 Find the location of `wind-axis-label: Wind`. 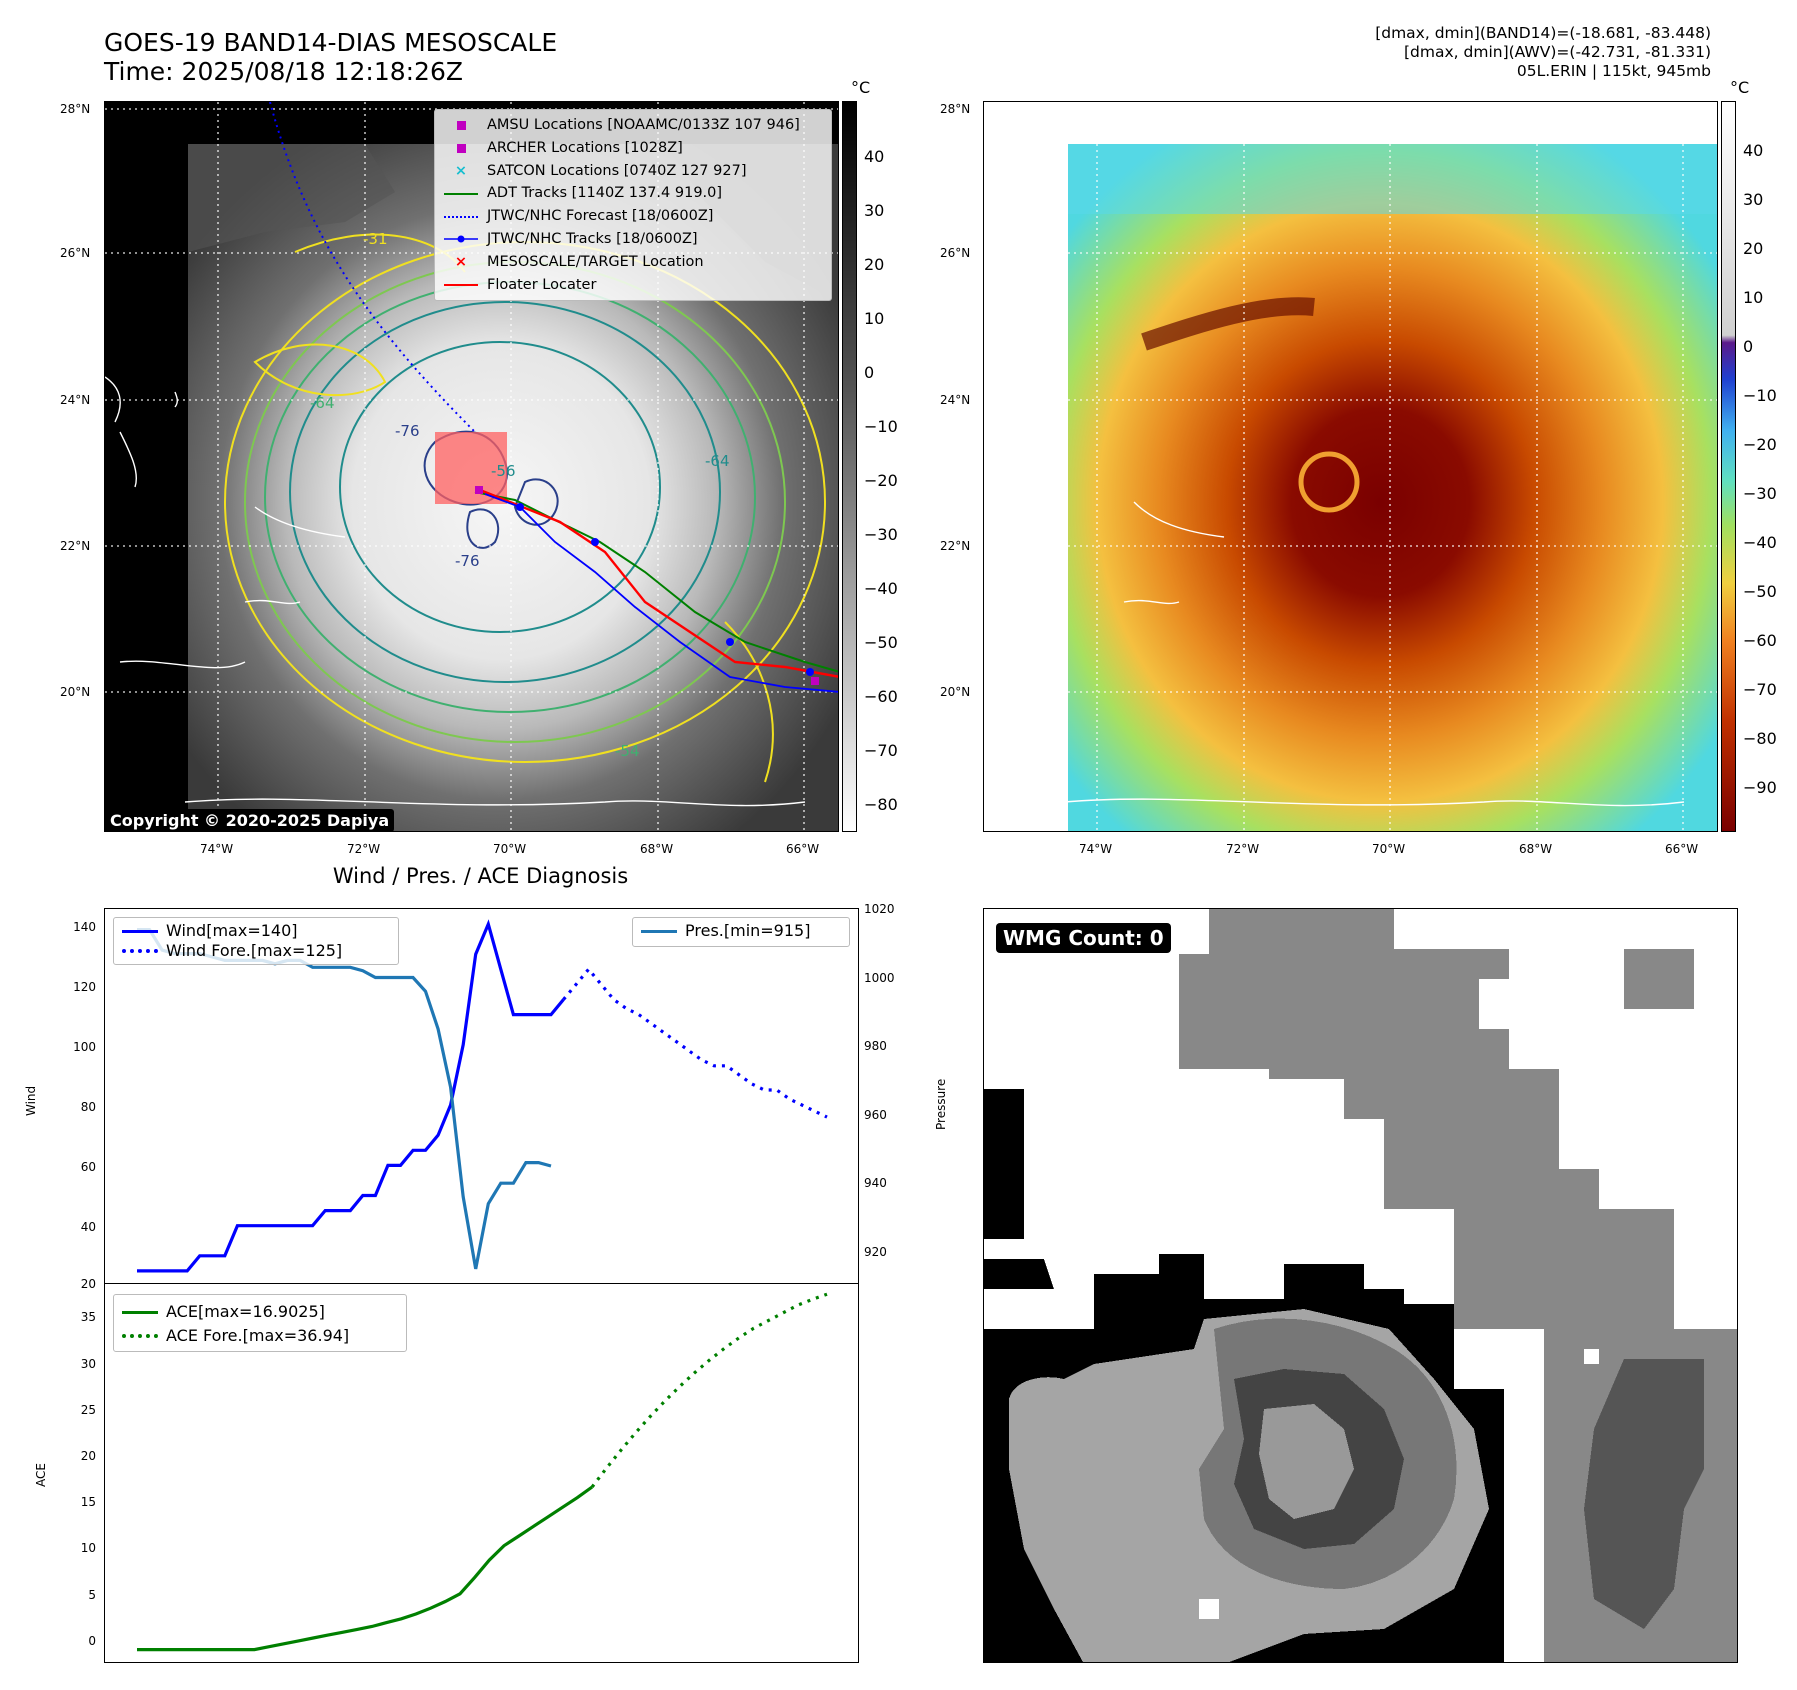

wind-axis-label: Wind is located at coordinates (31, 1100).